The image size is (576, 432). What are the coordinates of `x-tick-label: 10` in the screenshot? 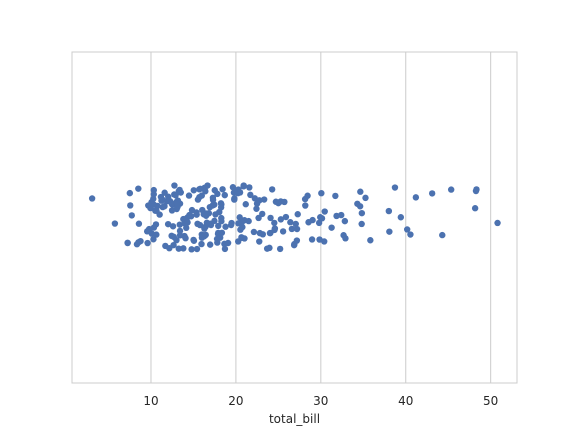 It's located at (150, 401).